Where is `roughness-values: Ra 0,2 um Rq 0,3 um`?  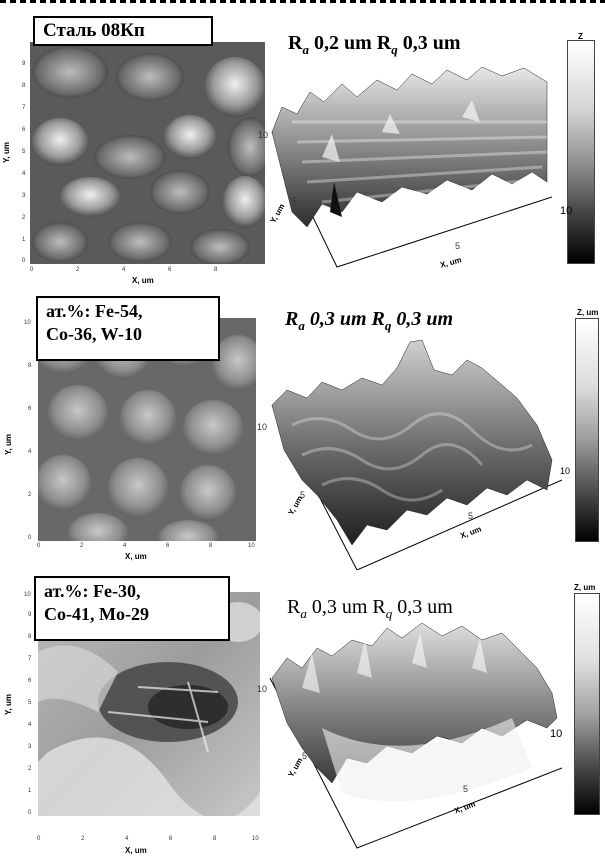 roughness-values: Ra 0,2 um Rq 0,3 um is located at coordinates (374, 45).